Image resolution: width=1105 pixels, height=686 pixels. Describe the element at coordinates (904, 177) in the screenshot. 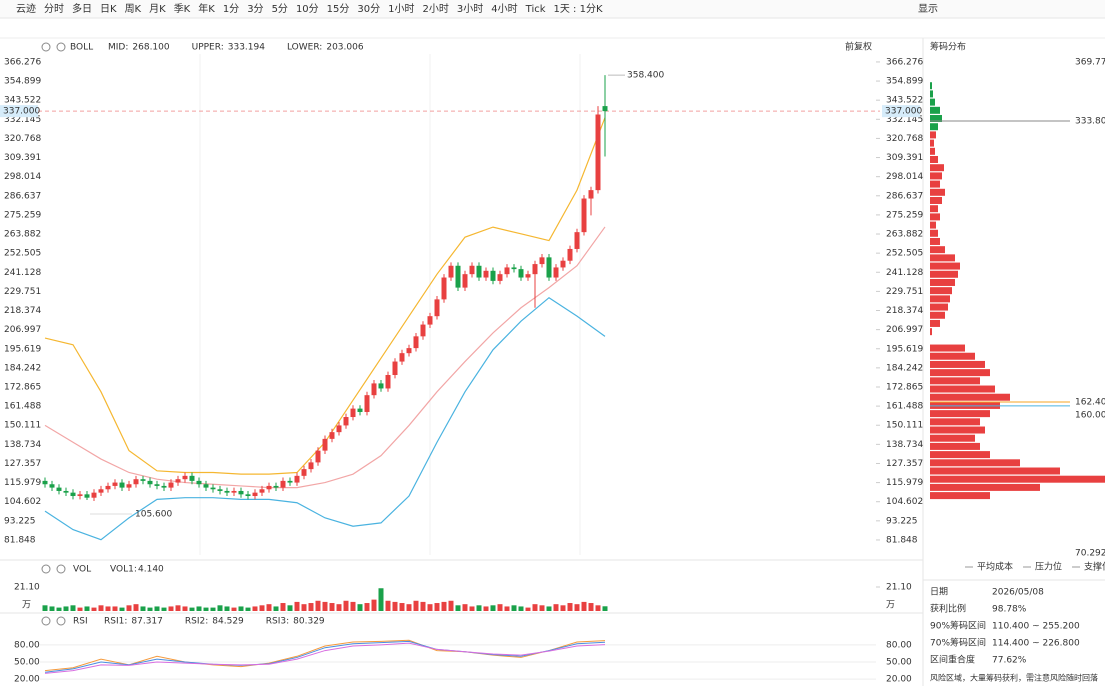

I see `y-tick-label-right: 298.014` at that location.